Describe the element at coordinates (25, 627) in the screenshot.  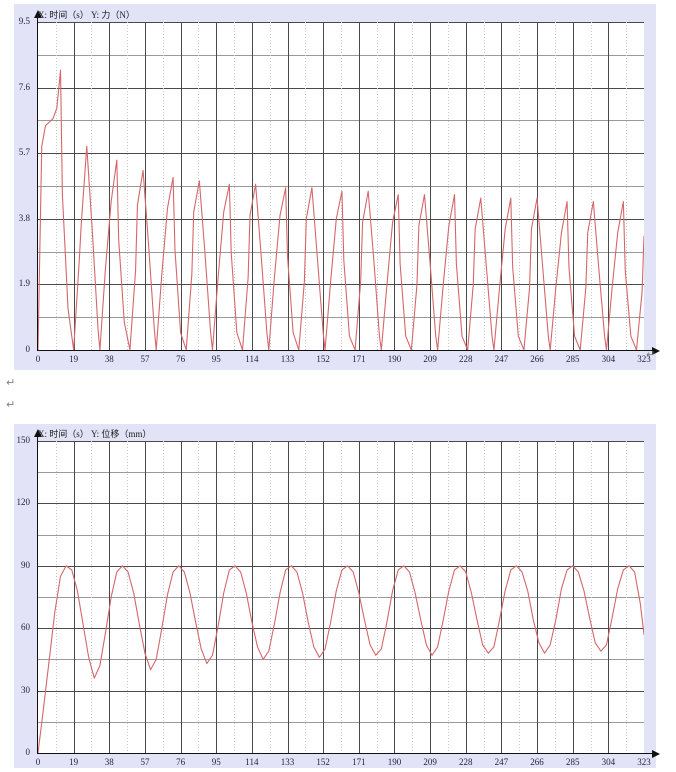
I see `y-axis-tick-label: 60` at that location.